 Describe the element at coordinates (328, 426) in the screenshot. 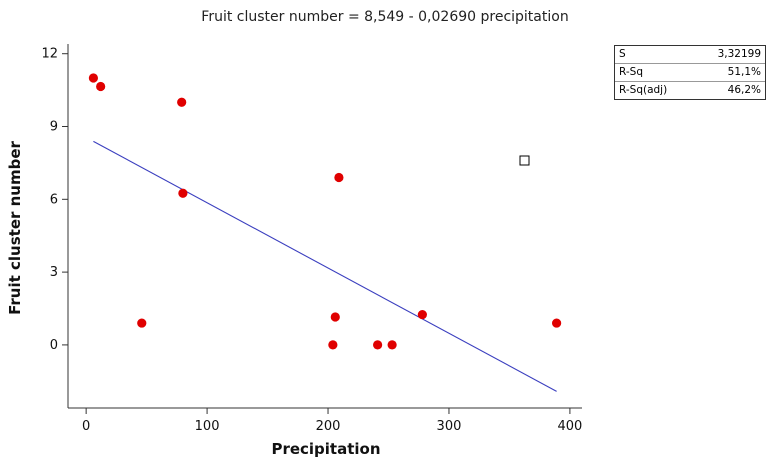

I see `x-tick-label: 200` at that location.